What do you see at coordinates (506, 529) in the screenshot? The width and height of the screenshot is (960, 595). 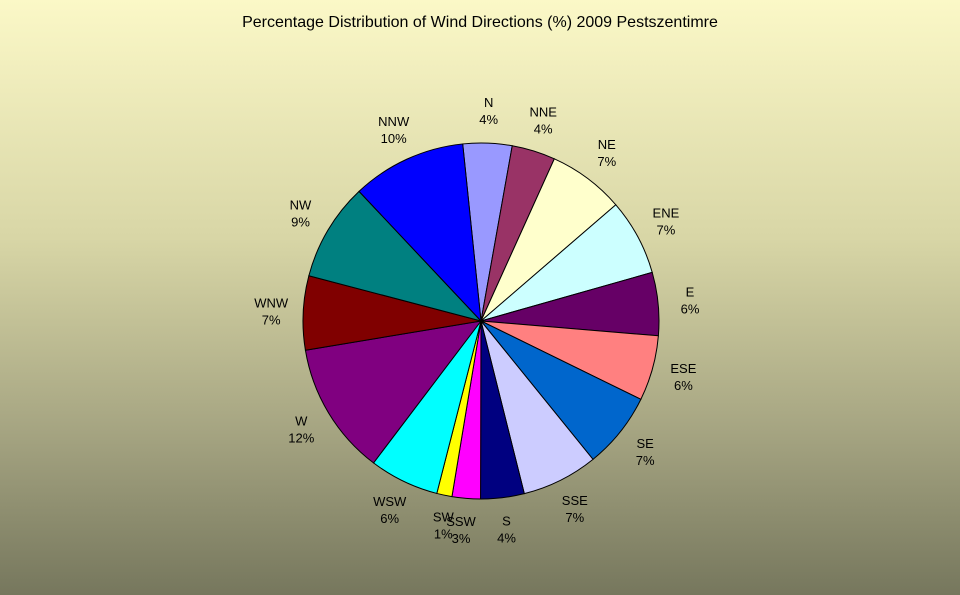 I see `slice-label-s: S 4%` at bounding box center [506, 529].